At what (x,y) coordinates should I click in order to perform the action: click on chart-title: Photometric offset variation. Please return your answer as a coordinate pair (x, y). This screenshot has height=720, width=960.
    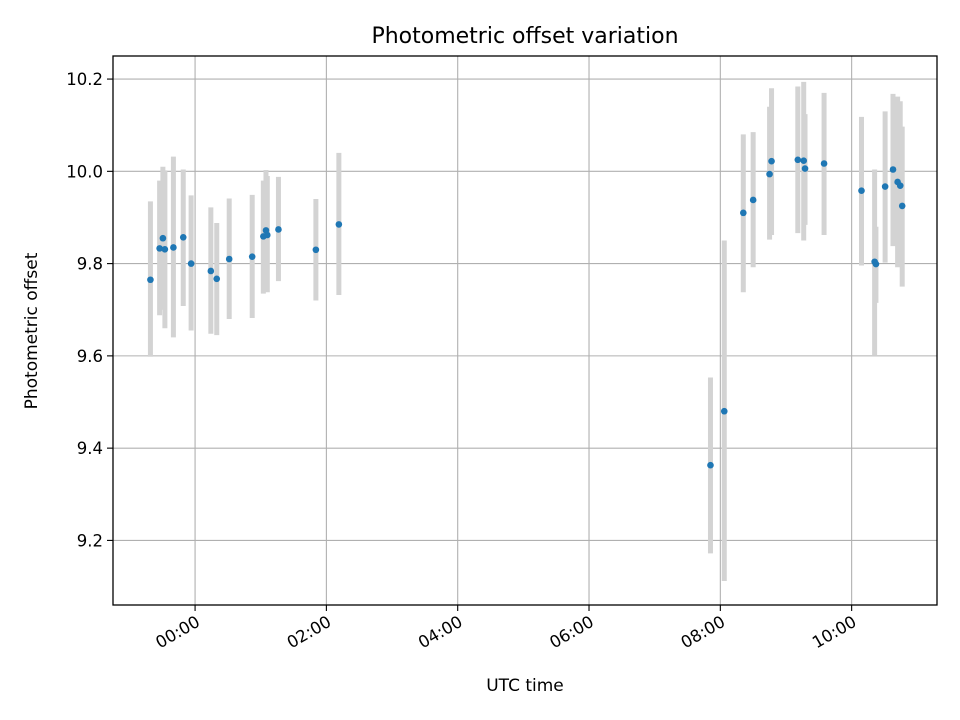
    Looking at the image, I should click on (524, 36).